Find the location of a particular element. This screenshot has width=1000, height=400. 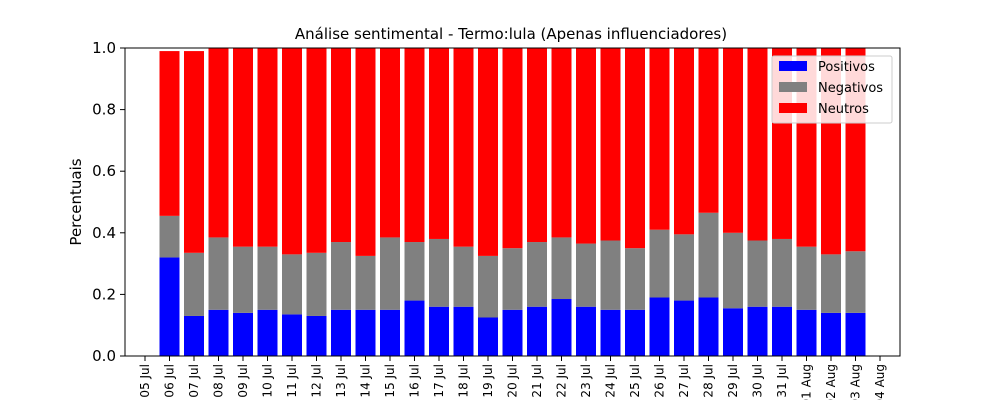

x-tick-label: 22 Jul is located at coordinates (562, 381).